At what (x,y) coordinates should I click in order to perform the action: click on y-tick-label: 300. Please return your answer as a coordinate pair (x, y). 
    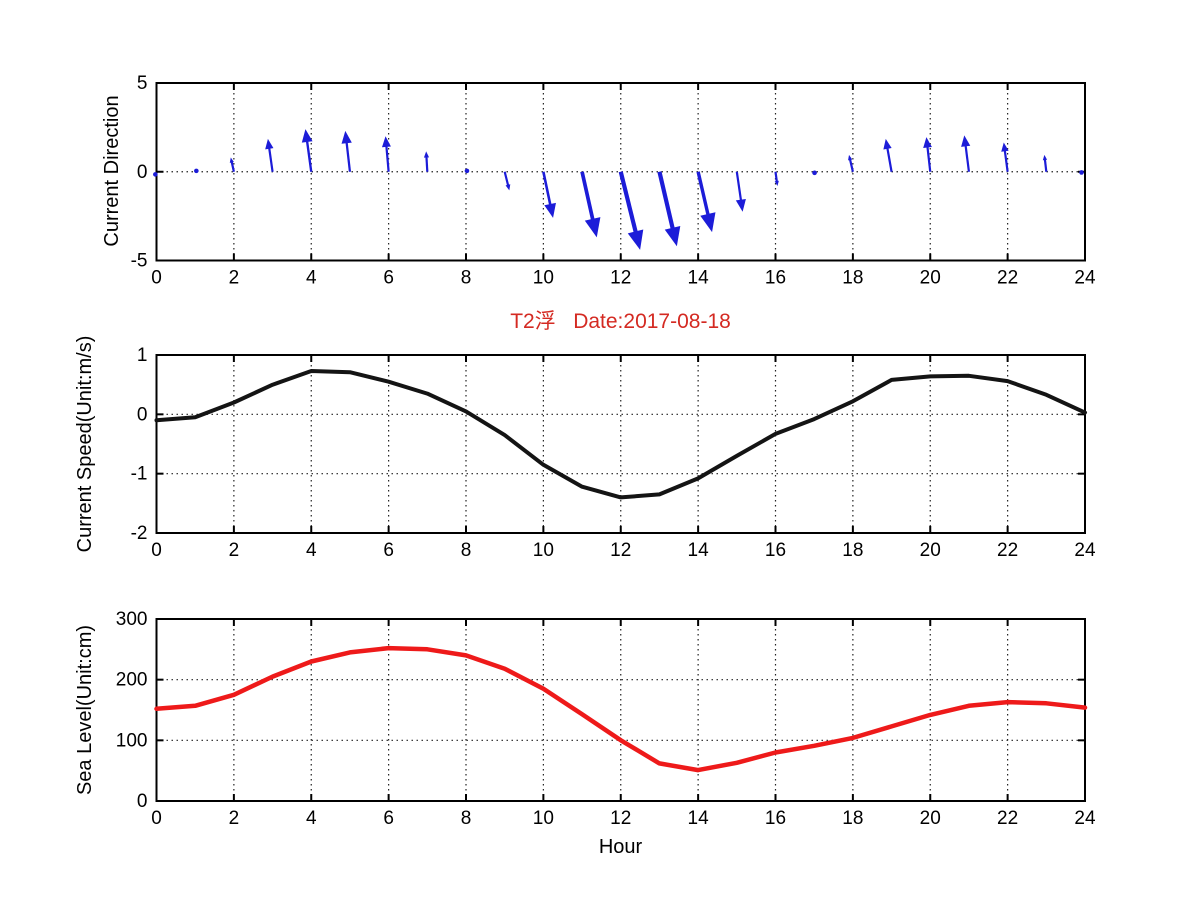
    Looking at the image, I should click on (132, 619).